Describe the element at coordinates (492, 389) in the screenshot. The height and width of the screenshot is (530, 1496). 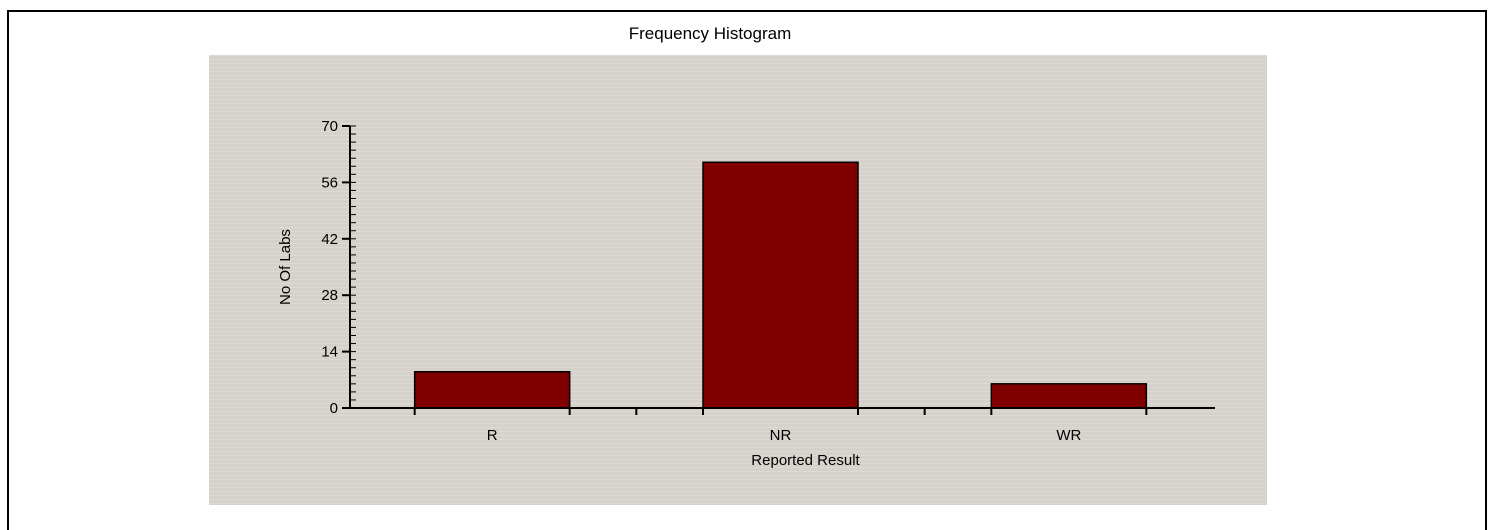
I see `bar-R` at that location.